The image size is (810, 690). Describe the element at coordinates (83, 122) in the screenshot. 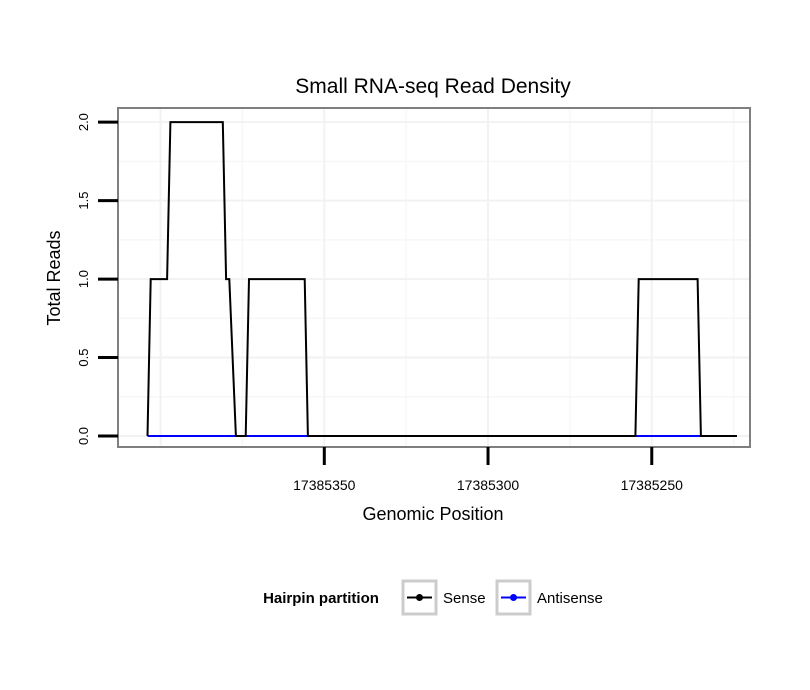

I see `y-tick-label: 2.0` at that location.